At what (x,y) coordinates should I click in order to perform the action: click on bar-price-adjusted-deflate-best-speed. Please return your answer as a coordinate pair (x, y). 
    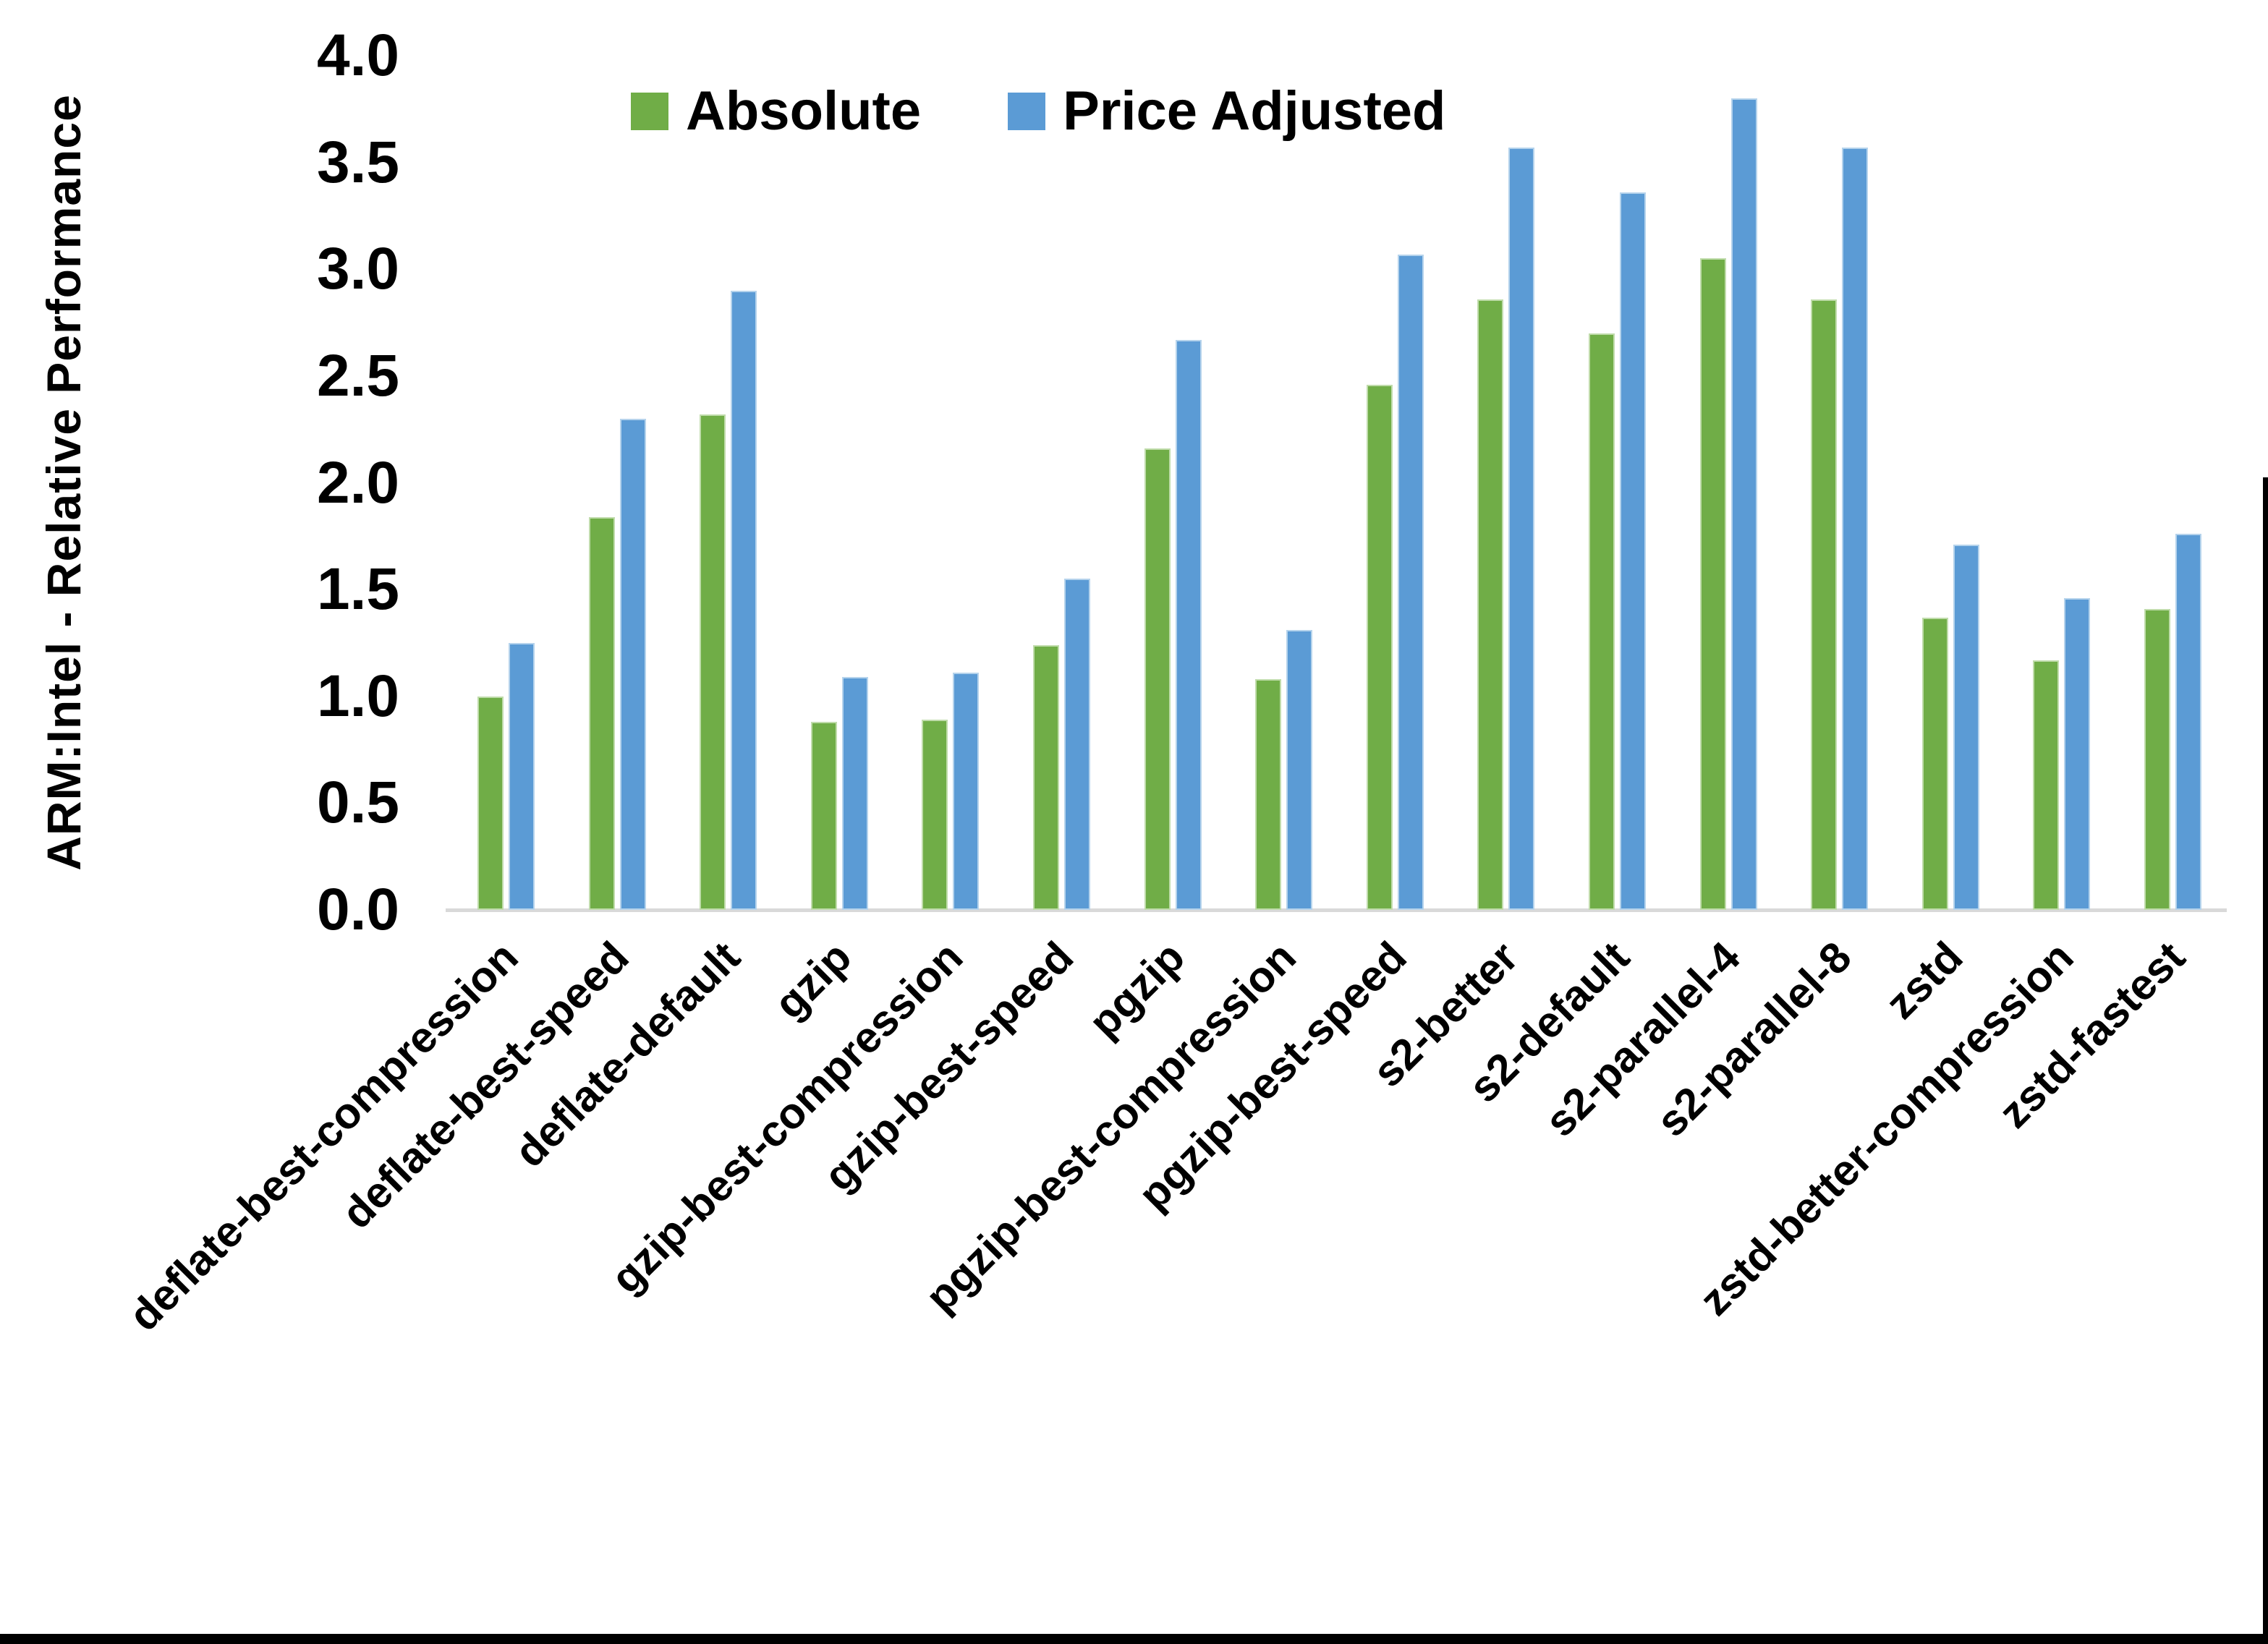
    Looking at the image, I should click on (632, 664).